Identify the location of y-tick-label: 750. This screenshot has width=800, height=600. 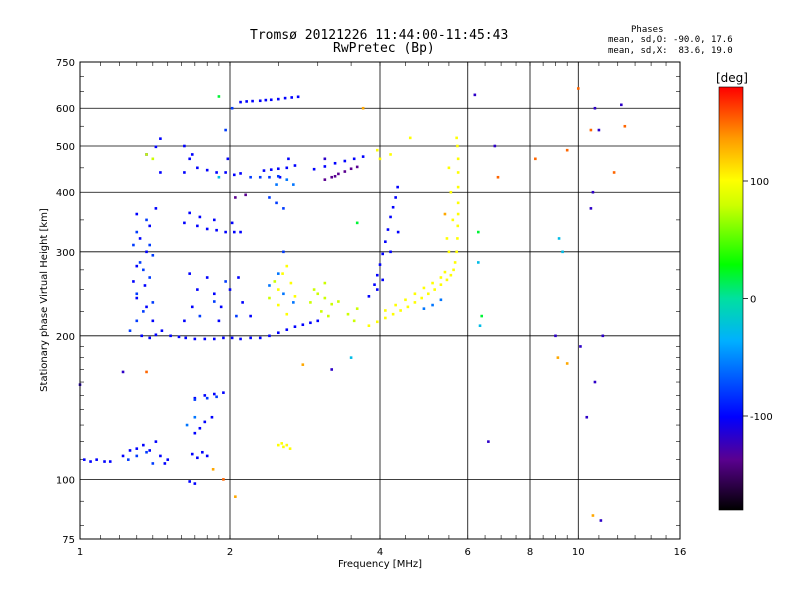
(65, 63).